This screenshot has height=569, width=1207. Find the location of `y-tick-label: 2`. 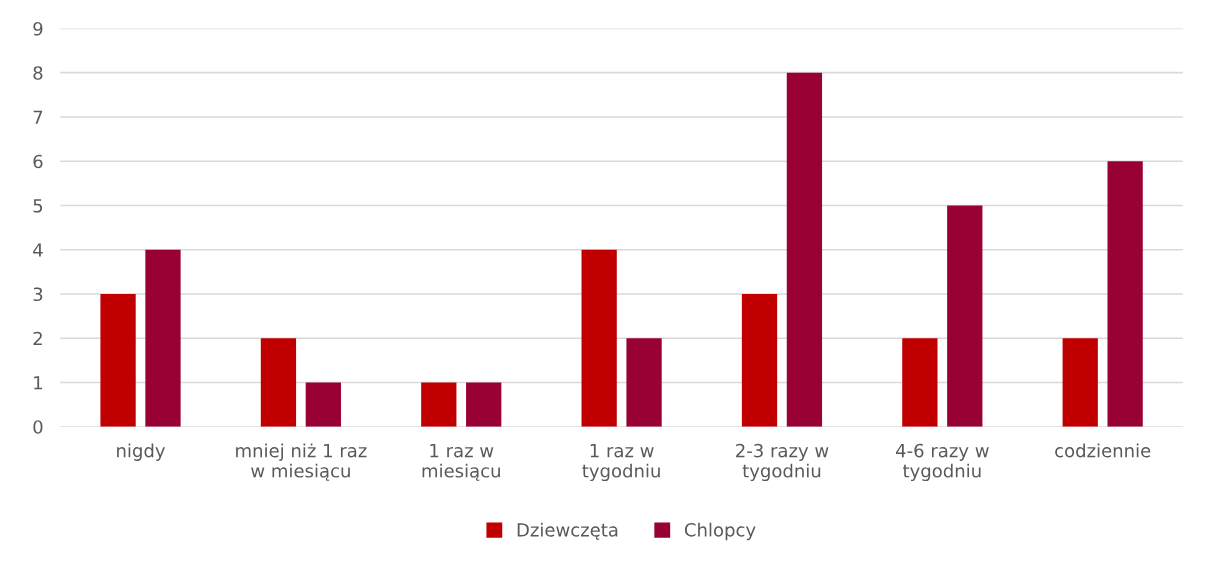

y-tick-label: 2 is located at coordinates (37, 338).